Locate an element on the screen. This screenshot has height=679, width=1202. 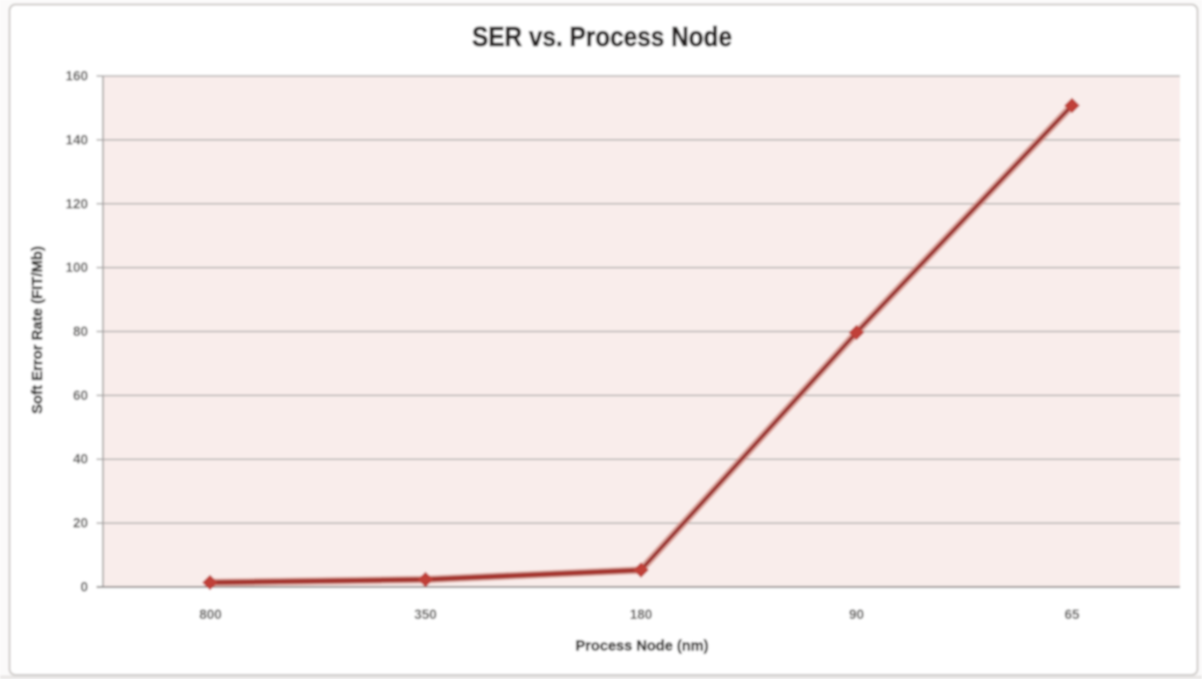
svg-text: Soft Error Rate (FIT/Mb) is located at coordinates (37, 330).